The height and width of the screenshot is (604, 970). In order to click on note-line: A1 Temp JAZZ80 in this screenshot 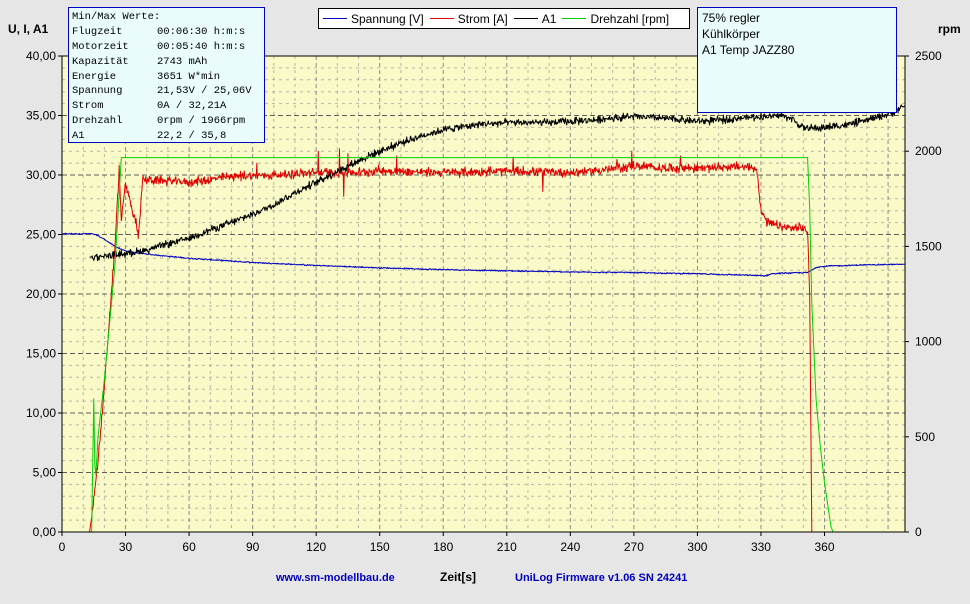, I will do `click(748, 50)`.